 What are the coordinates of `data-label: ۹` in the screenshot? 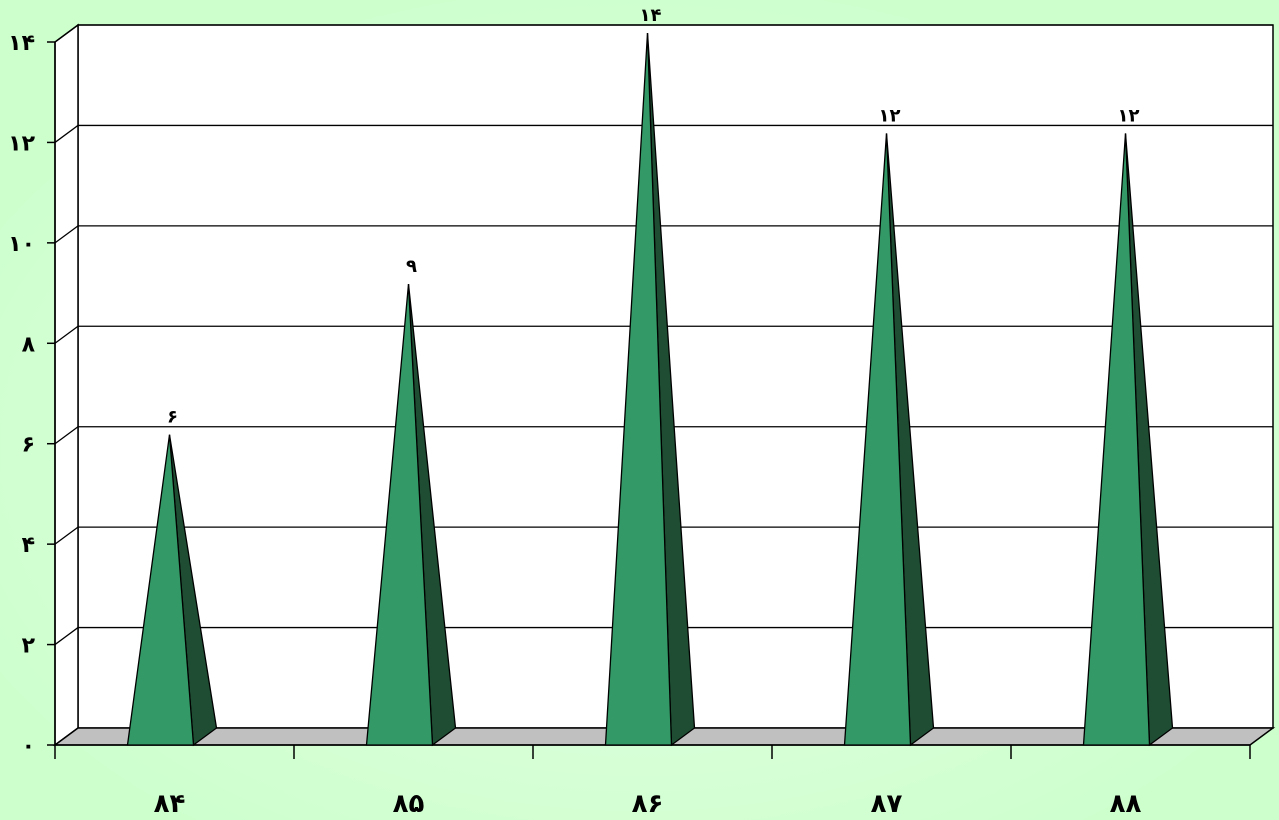 It's located at (411, 266).